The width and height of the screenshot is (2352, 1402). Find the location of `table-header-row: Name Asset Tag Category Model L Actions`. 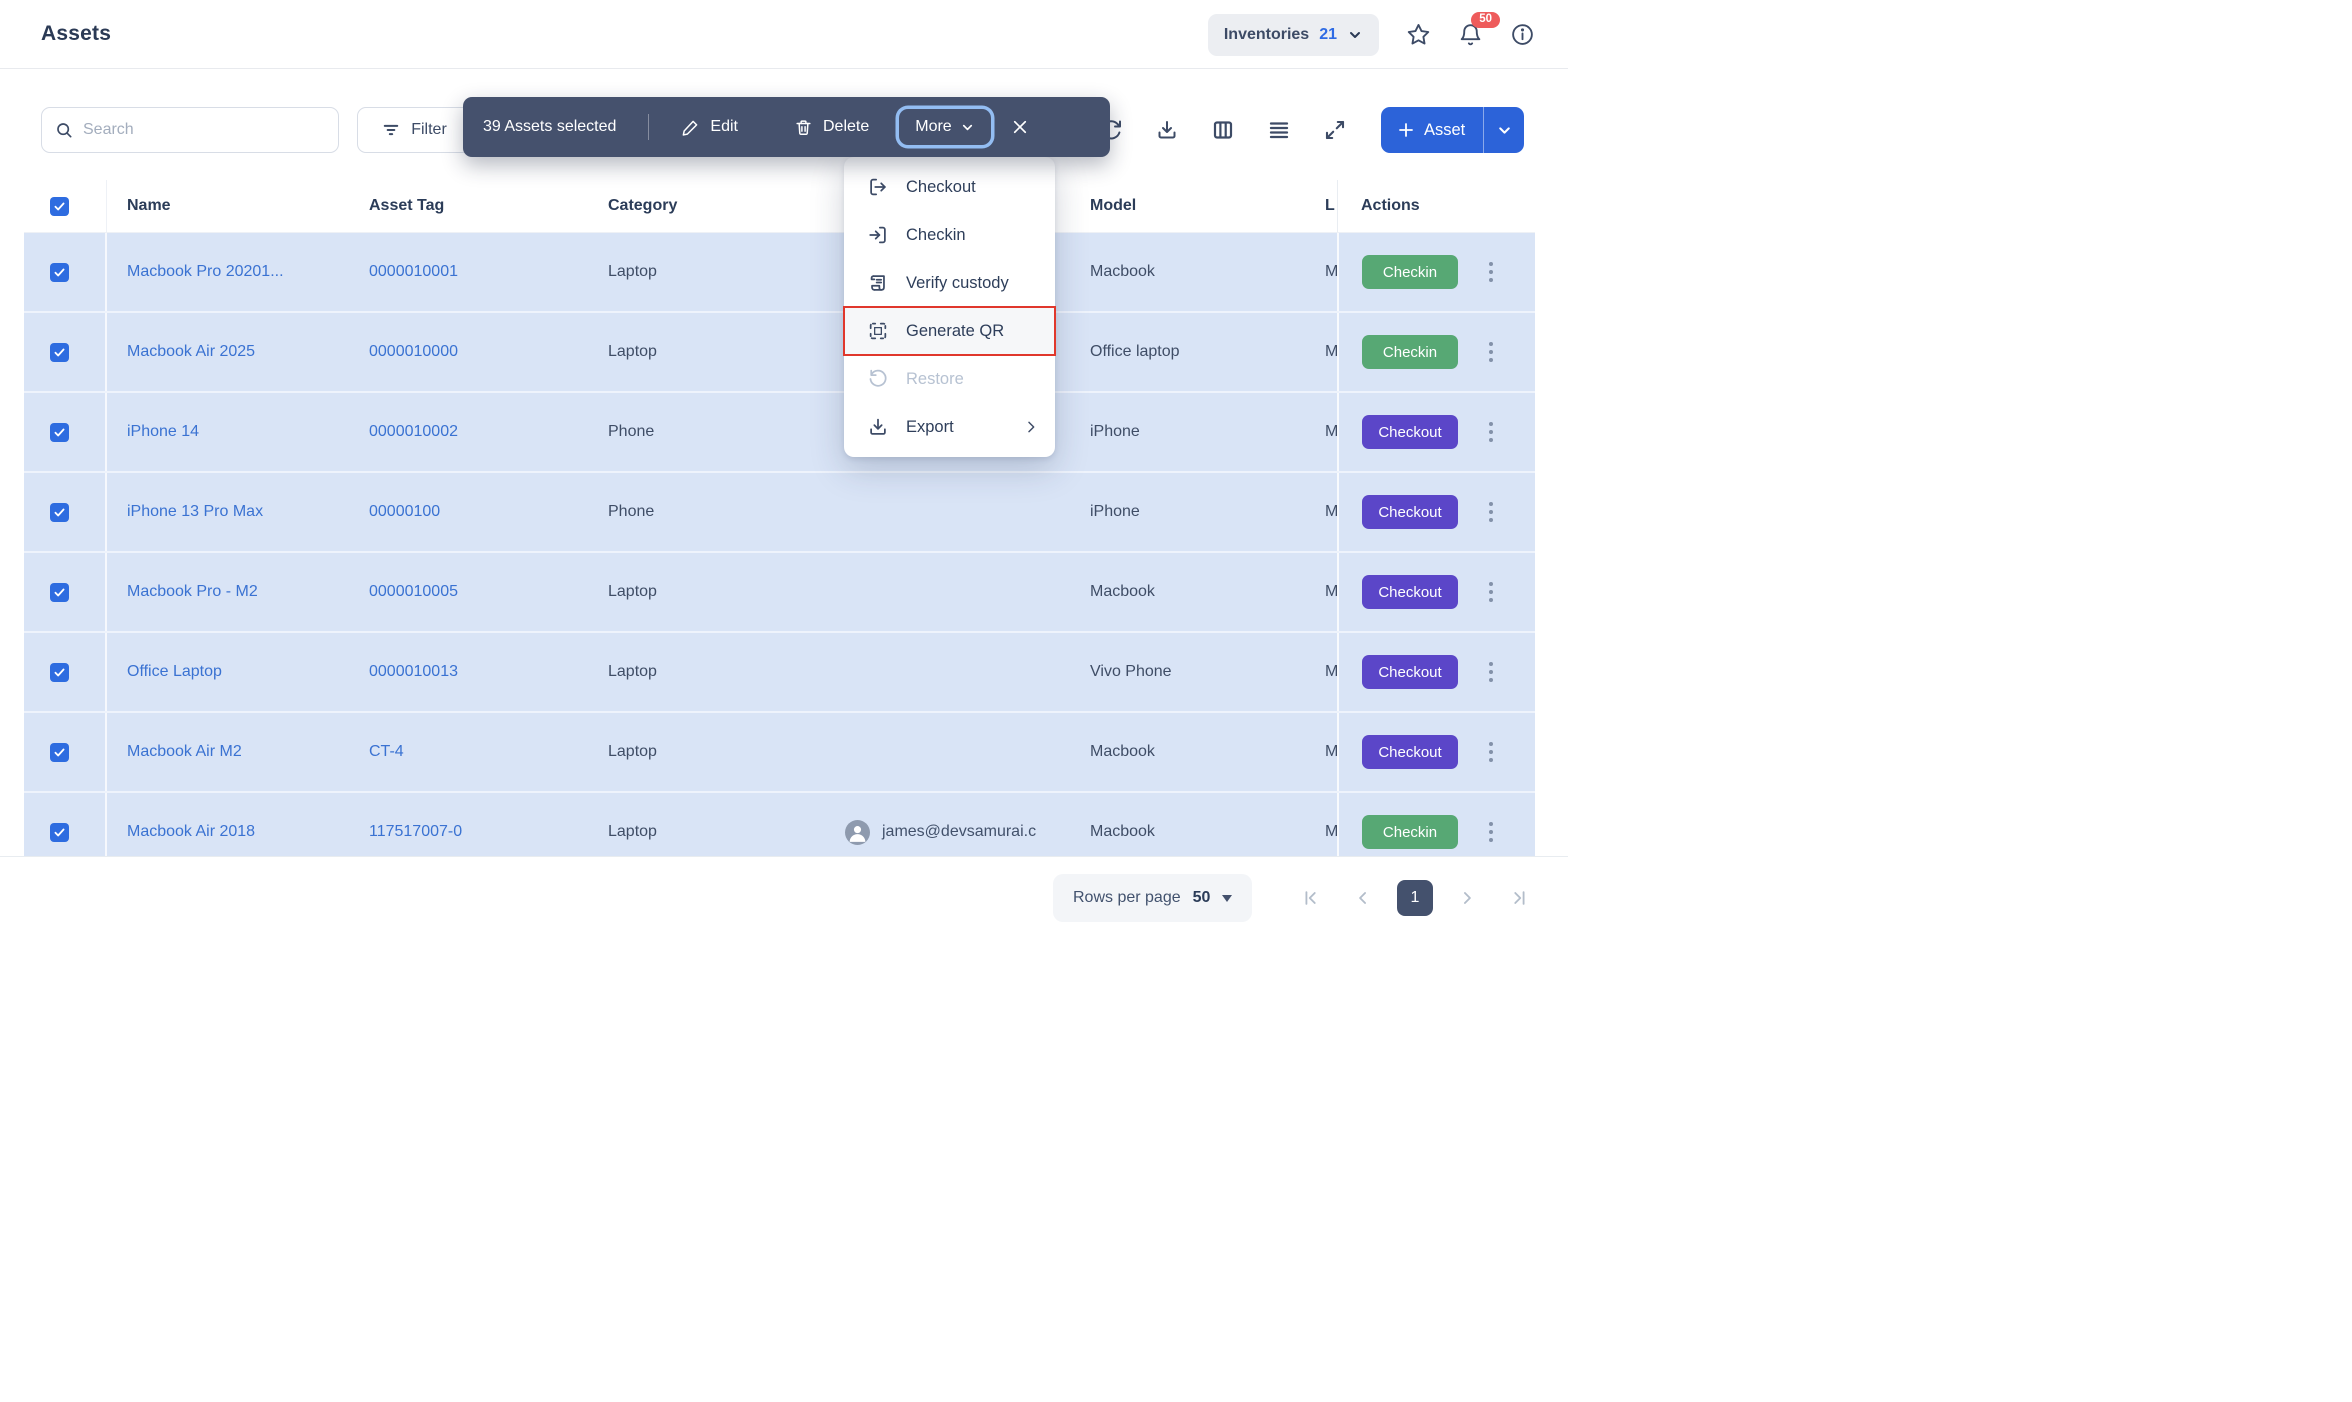

table-header-row: Name Asset Tag Category Model L Actions is located at coordinates (779, 206).